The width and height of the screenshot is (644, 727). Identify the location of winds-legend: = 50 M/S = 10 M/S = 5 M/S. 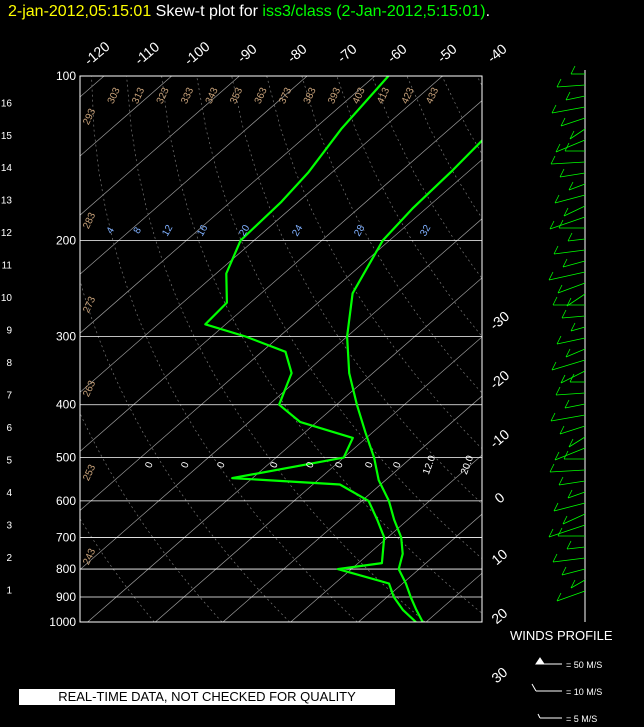
(566, 690).